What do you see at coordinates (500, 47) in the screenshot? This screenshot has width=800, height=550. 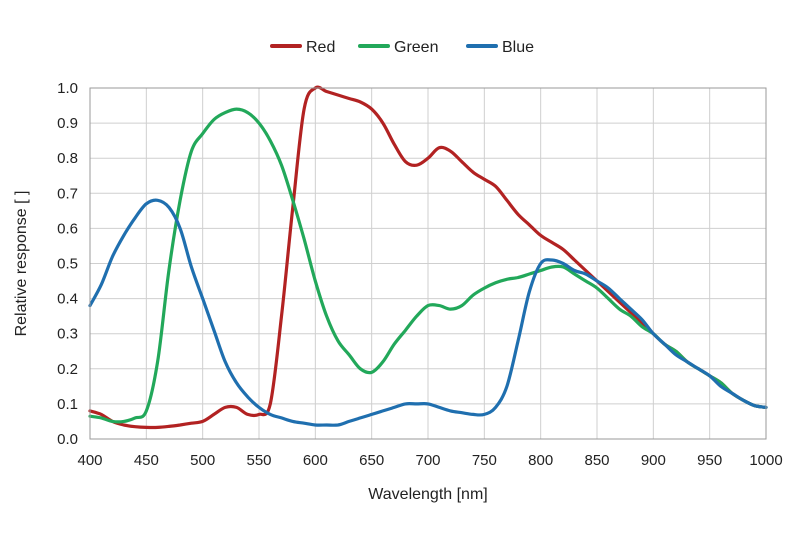 I see `legend-item-blue: Blue` at bounding box center [500, 47].